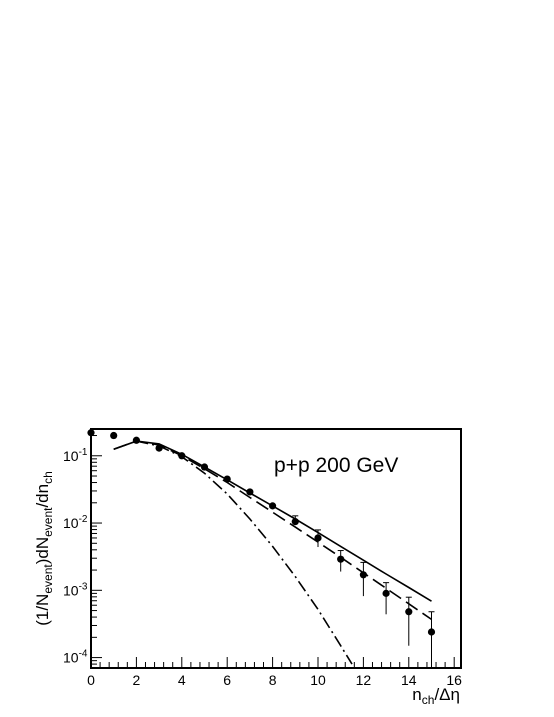 The height and width of the screenshot is (717, 554). Describe the element at coordinates (447, 694) in the screenshot. I see `x-axis-title-rest: /Δη` at that location.